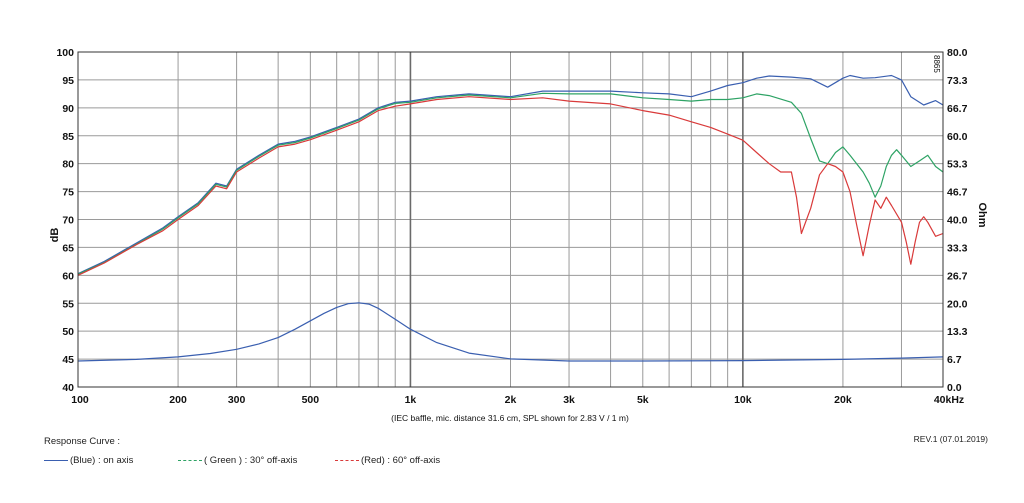 The image size is (1024, 503). What do you see at coordinates (954, 388) in the screenshot?
I see `y-tick-label-right: 0.0` at bounding box center [954, 388].